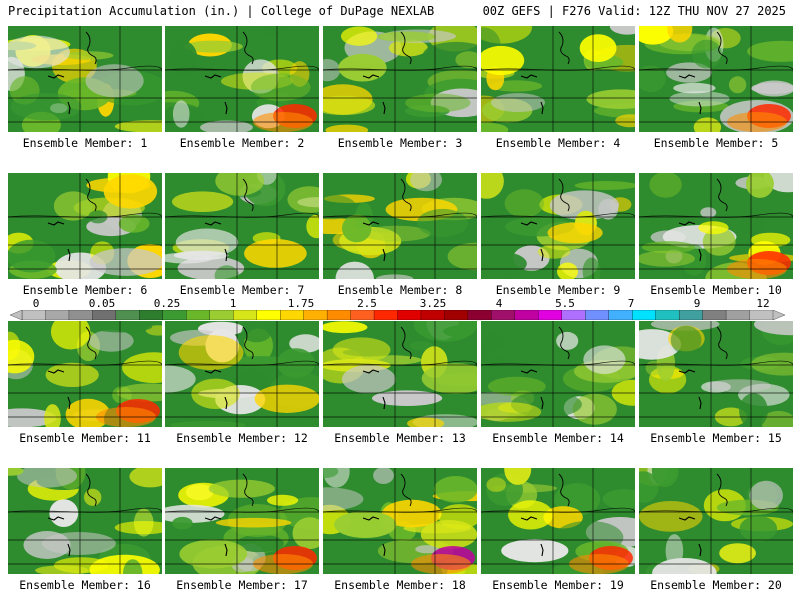 The image size is (800, 600). Describe the element at coordinates (167, 303) in the screenshot. I see `colorbar-tick-label: 0.25` at that location.